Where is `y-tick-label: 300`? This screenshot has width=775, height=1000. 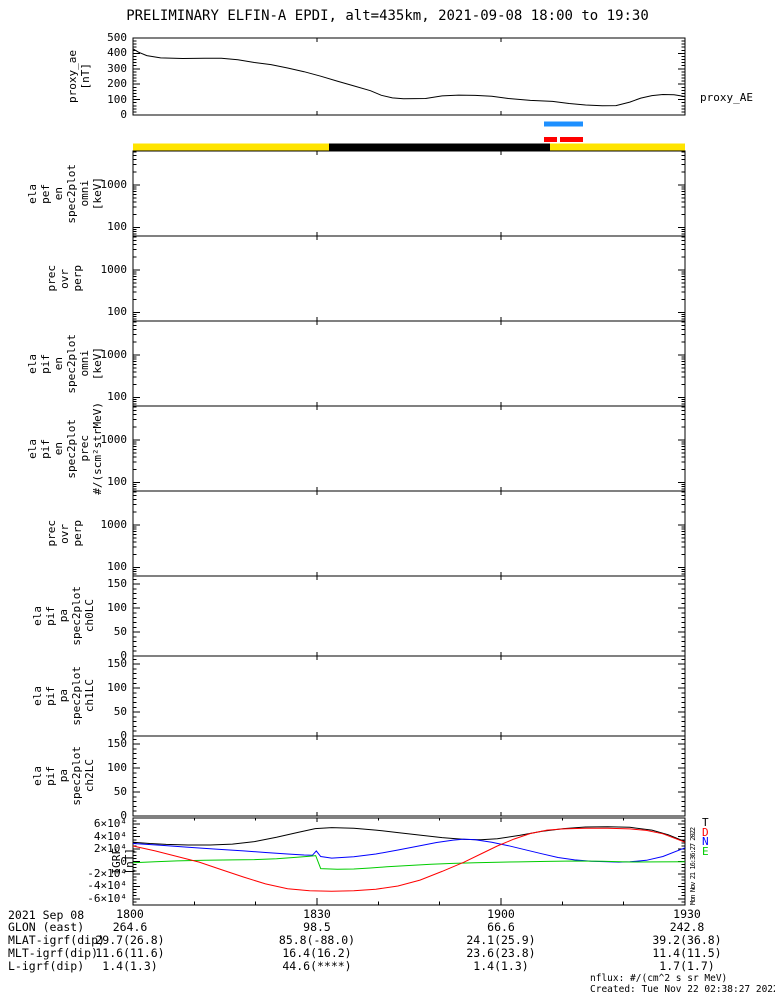
y-tick-label: 300 is located at coordinates (117, 68).